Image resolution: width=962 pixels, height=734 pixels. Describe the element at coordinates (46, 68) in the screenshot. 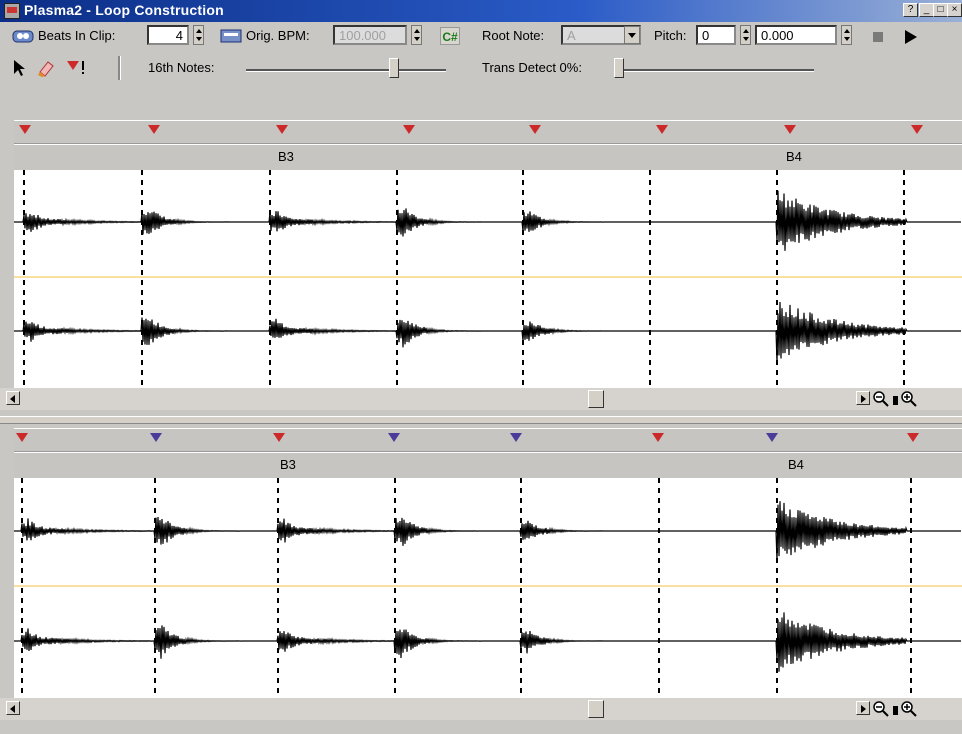

I see `eraser-tool-icon` at that location.